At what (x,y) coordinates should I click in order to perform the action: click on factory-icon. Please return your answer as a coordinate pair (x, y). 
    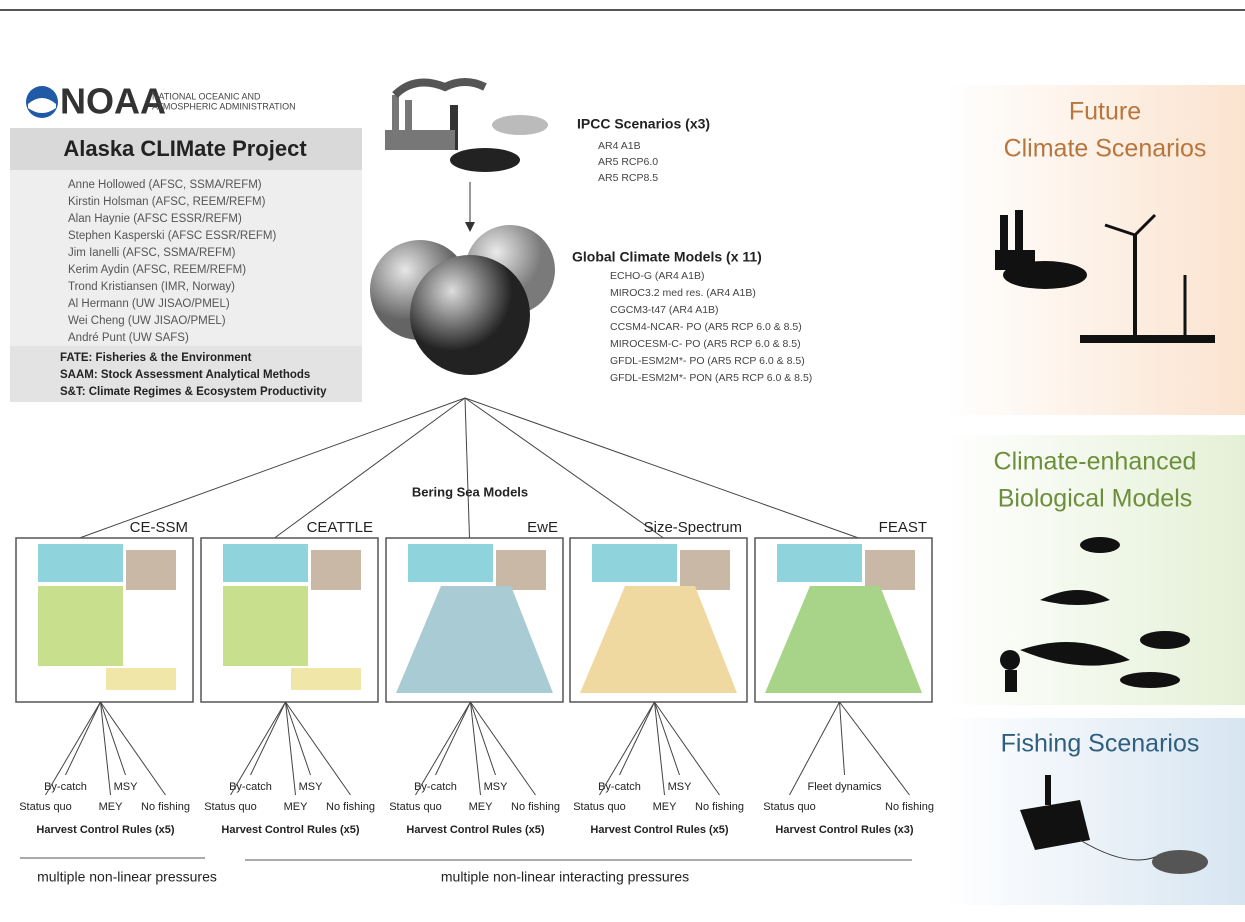
    Looking at the image, I should click on (466, 125).